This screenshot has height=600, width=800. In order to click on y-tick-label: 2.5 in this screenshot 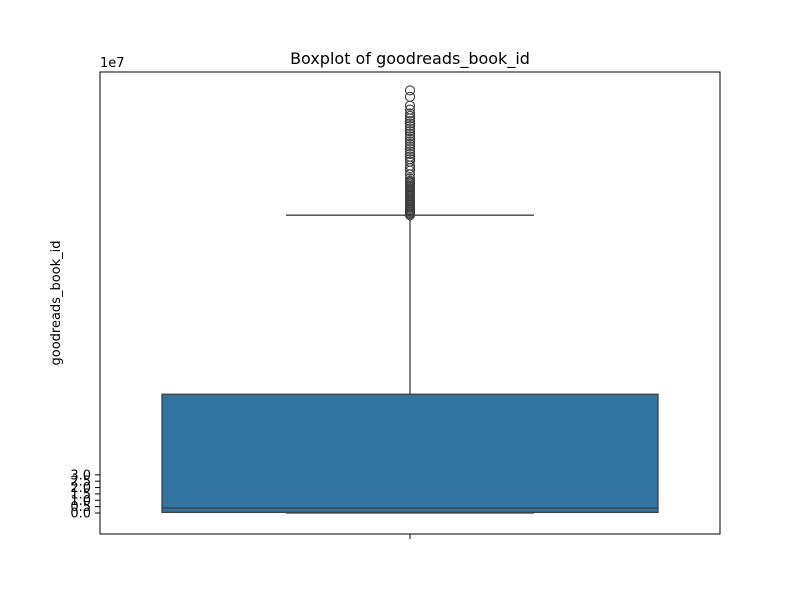, I will do `click(80, 482)`.